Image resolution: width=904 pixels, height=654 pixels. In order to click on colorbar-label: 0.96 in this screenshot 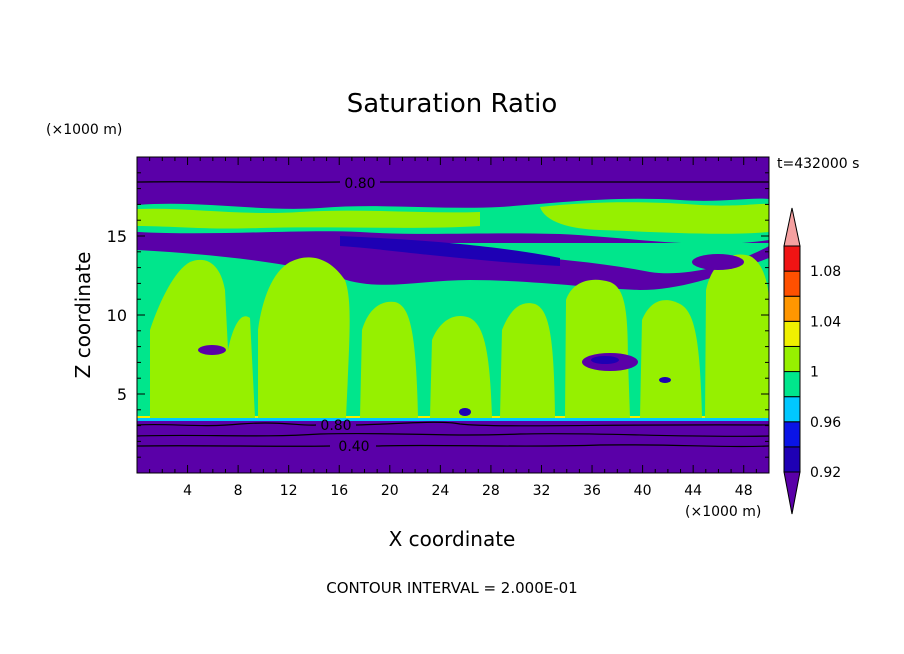, I will do `click(825, 423)`.